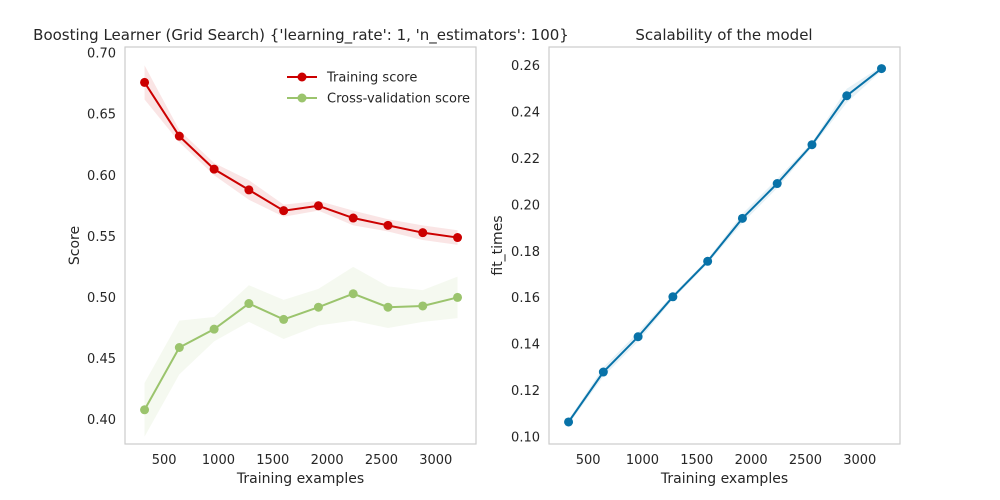 Image resolution: width=1000 pixels, height=500 pixels. What do you see at coordinates (525, 113) in the screenshot?
I see `y-tick-label: 0.24` at bounding box center [525, 113].